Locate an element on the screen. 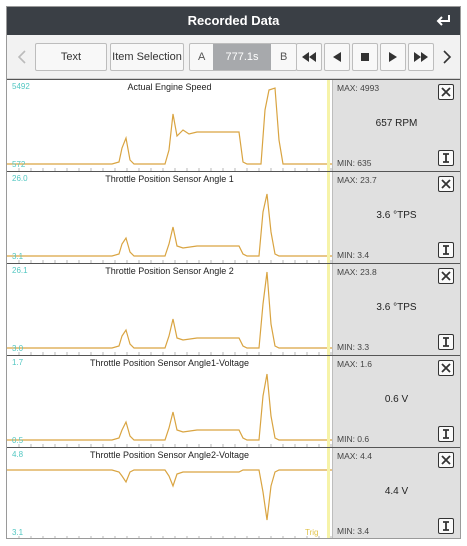  text-button: Text is located at coordinates (71, 57).